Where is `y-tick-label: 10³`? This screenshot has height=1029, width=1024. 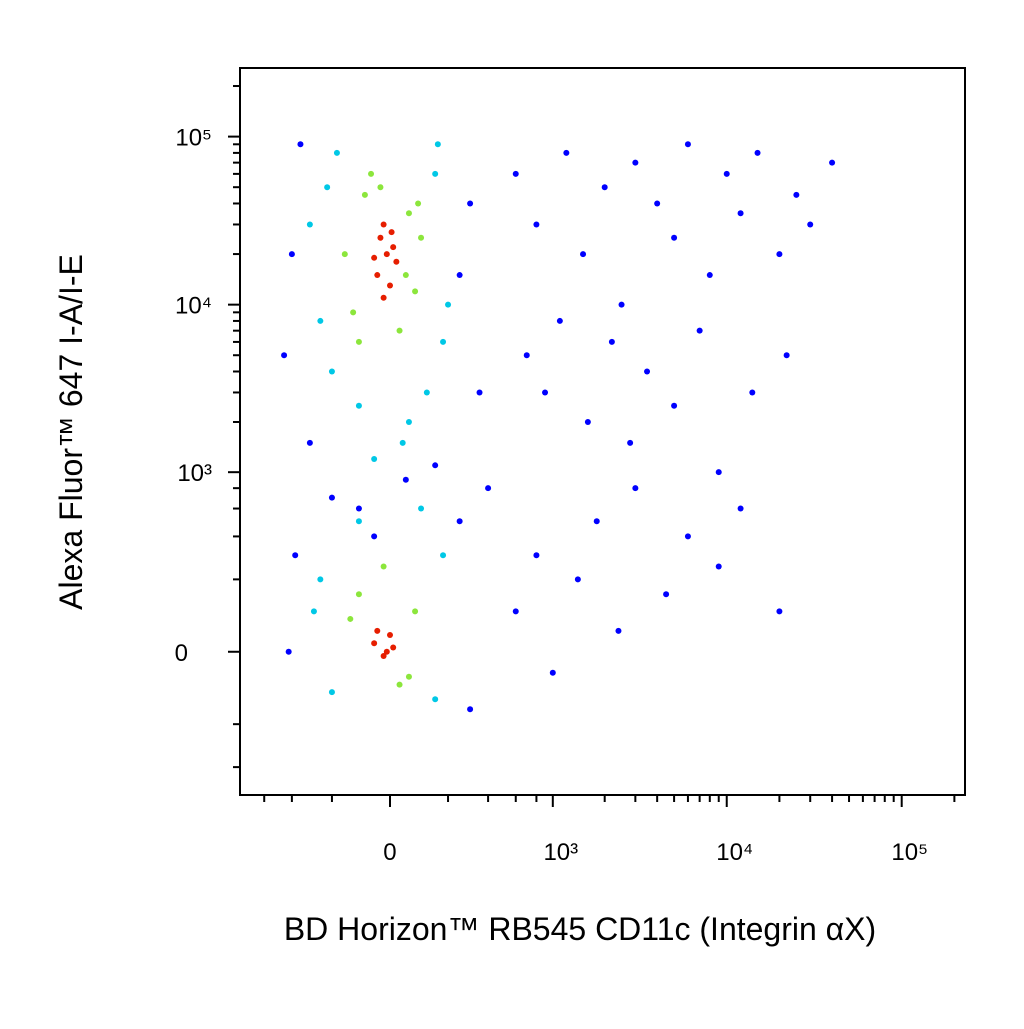 y-tick-label: 10³ is located at coordinates (194, 473).